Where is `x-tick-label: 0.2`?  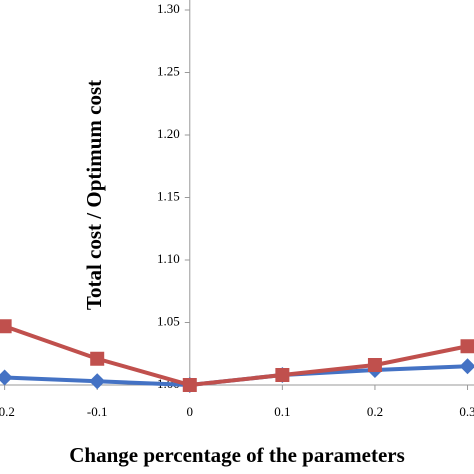 x-tick-label: 0.2 is located at coordinates (375, 411).